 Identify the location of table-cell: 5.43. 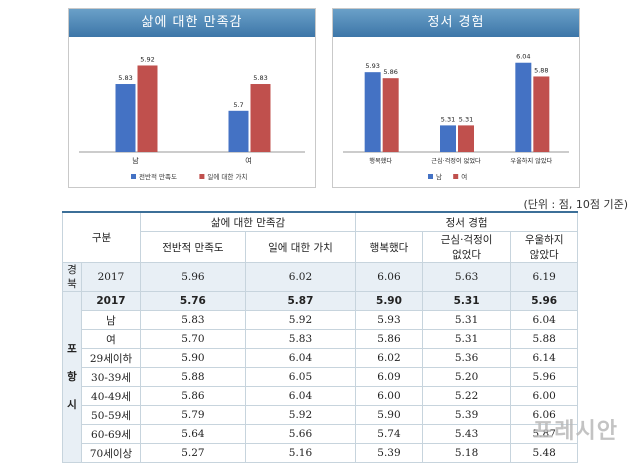
(466, 434).